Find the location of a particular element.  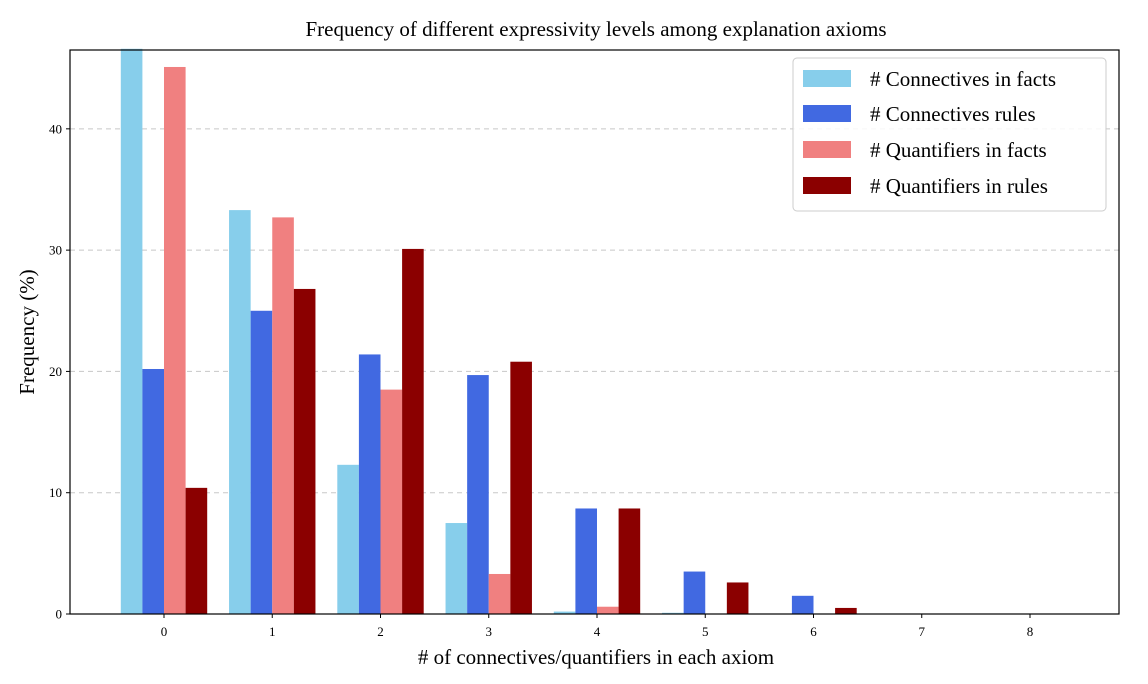

x-axis-ticks: 0 1 2 3 4 5 6 7 8 is located at coordinates (597, 626).